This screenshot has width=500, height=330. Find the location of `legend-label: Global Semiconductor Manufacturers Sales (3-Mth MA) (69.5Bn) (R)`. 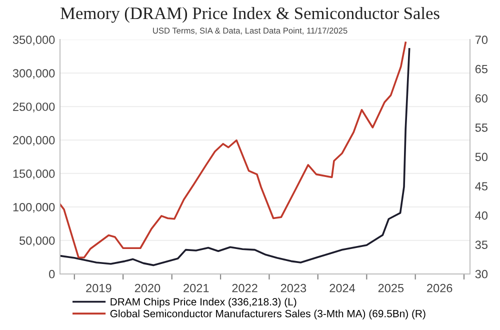

legend-label: Global Semiconductor Manufacturers Sales (3-Mth MA) (69.5Bn) (R) is located at coordinates (268, 315).